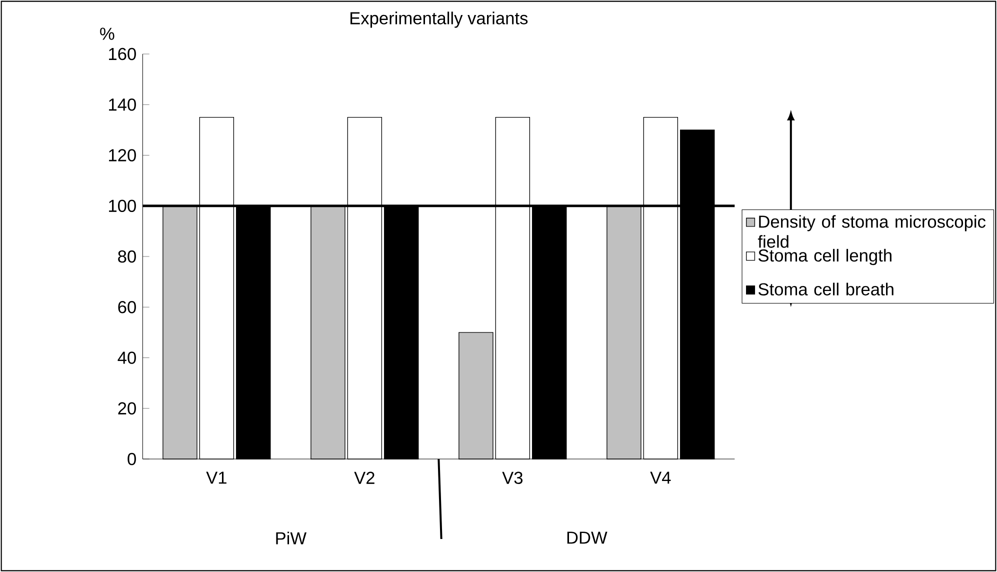 The image size is (997, 572). What do you see at coordinates (127, 307) in the screenshot?
I see `y-tick-label: 60` at bounding box center [127, 307].